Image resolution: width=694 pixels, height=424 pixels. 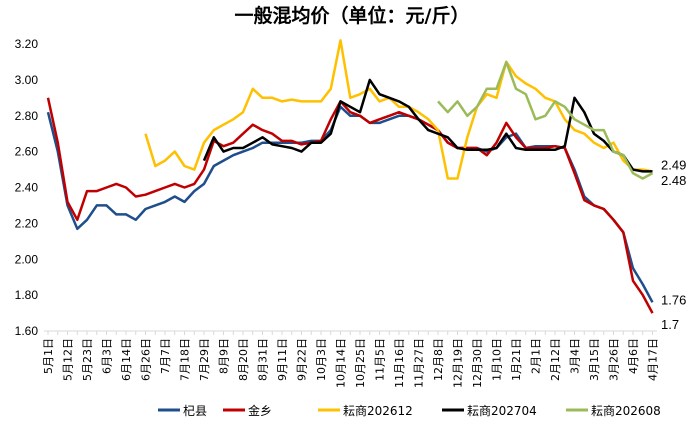 I want to click on legend: 杞县 金乡 耘商202612 耘商202704 耘商202608, so click(x=409, y=410).